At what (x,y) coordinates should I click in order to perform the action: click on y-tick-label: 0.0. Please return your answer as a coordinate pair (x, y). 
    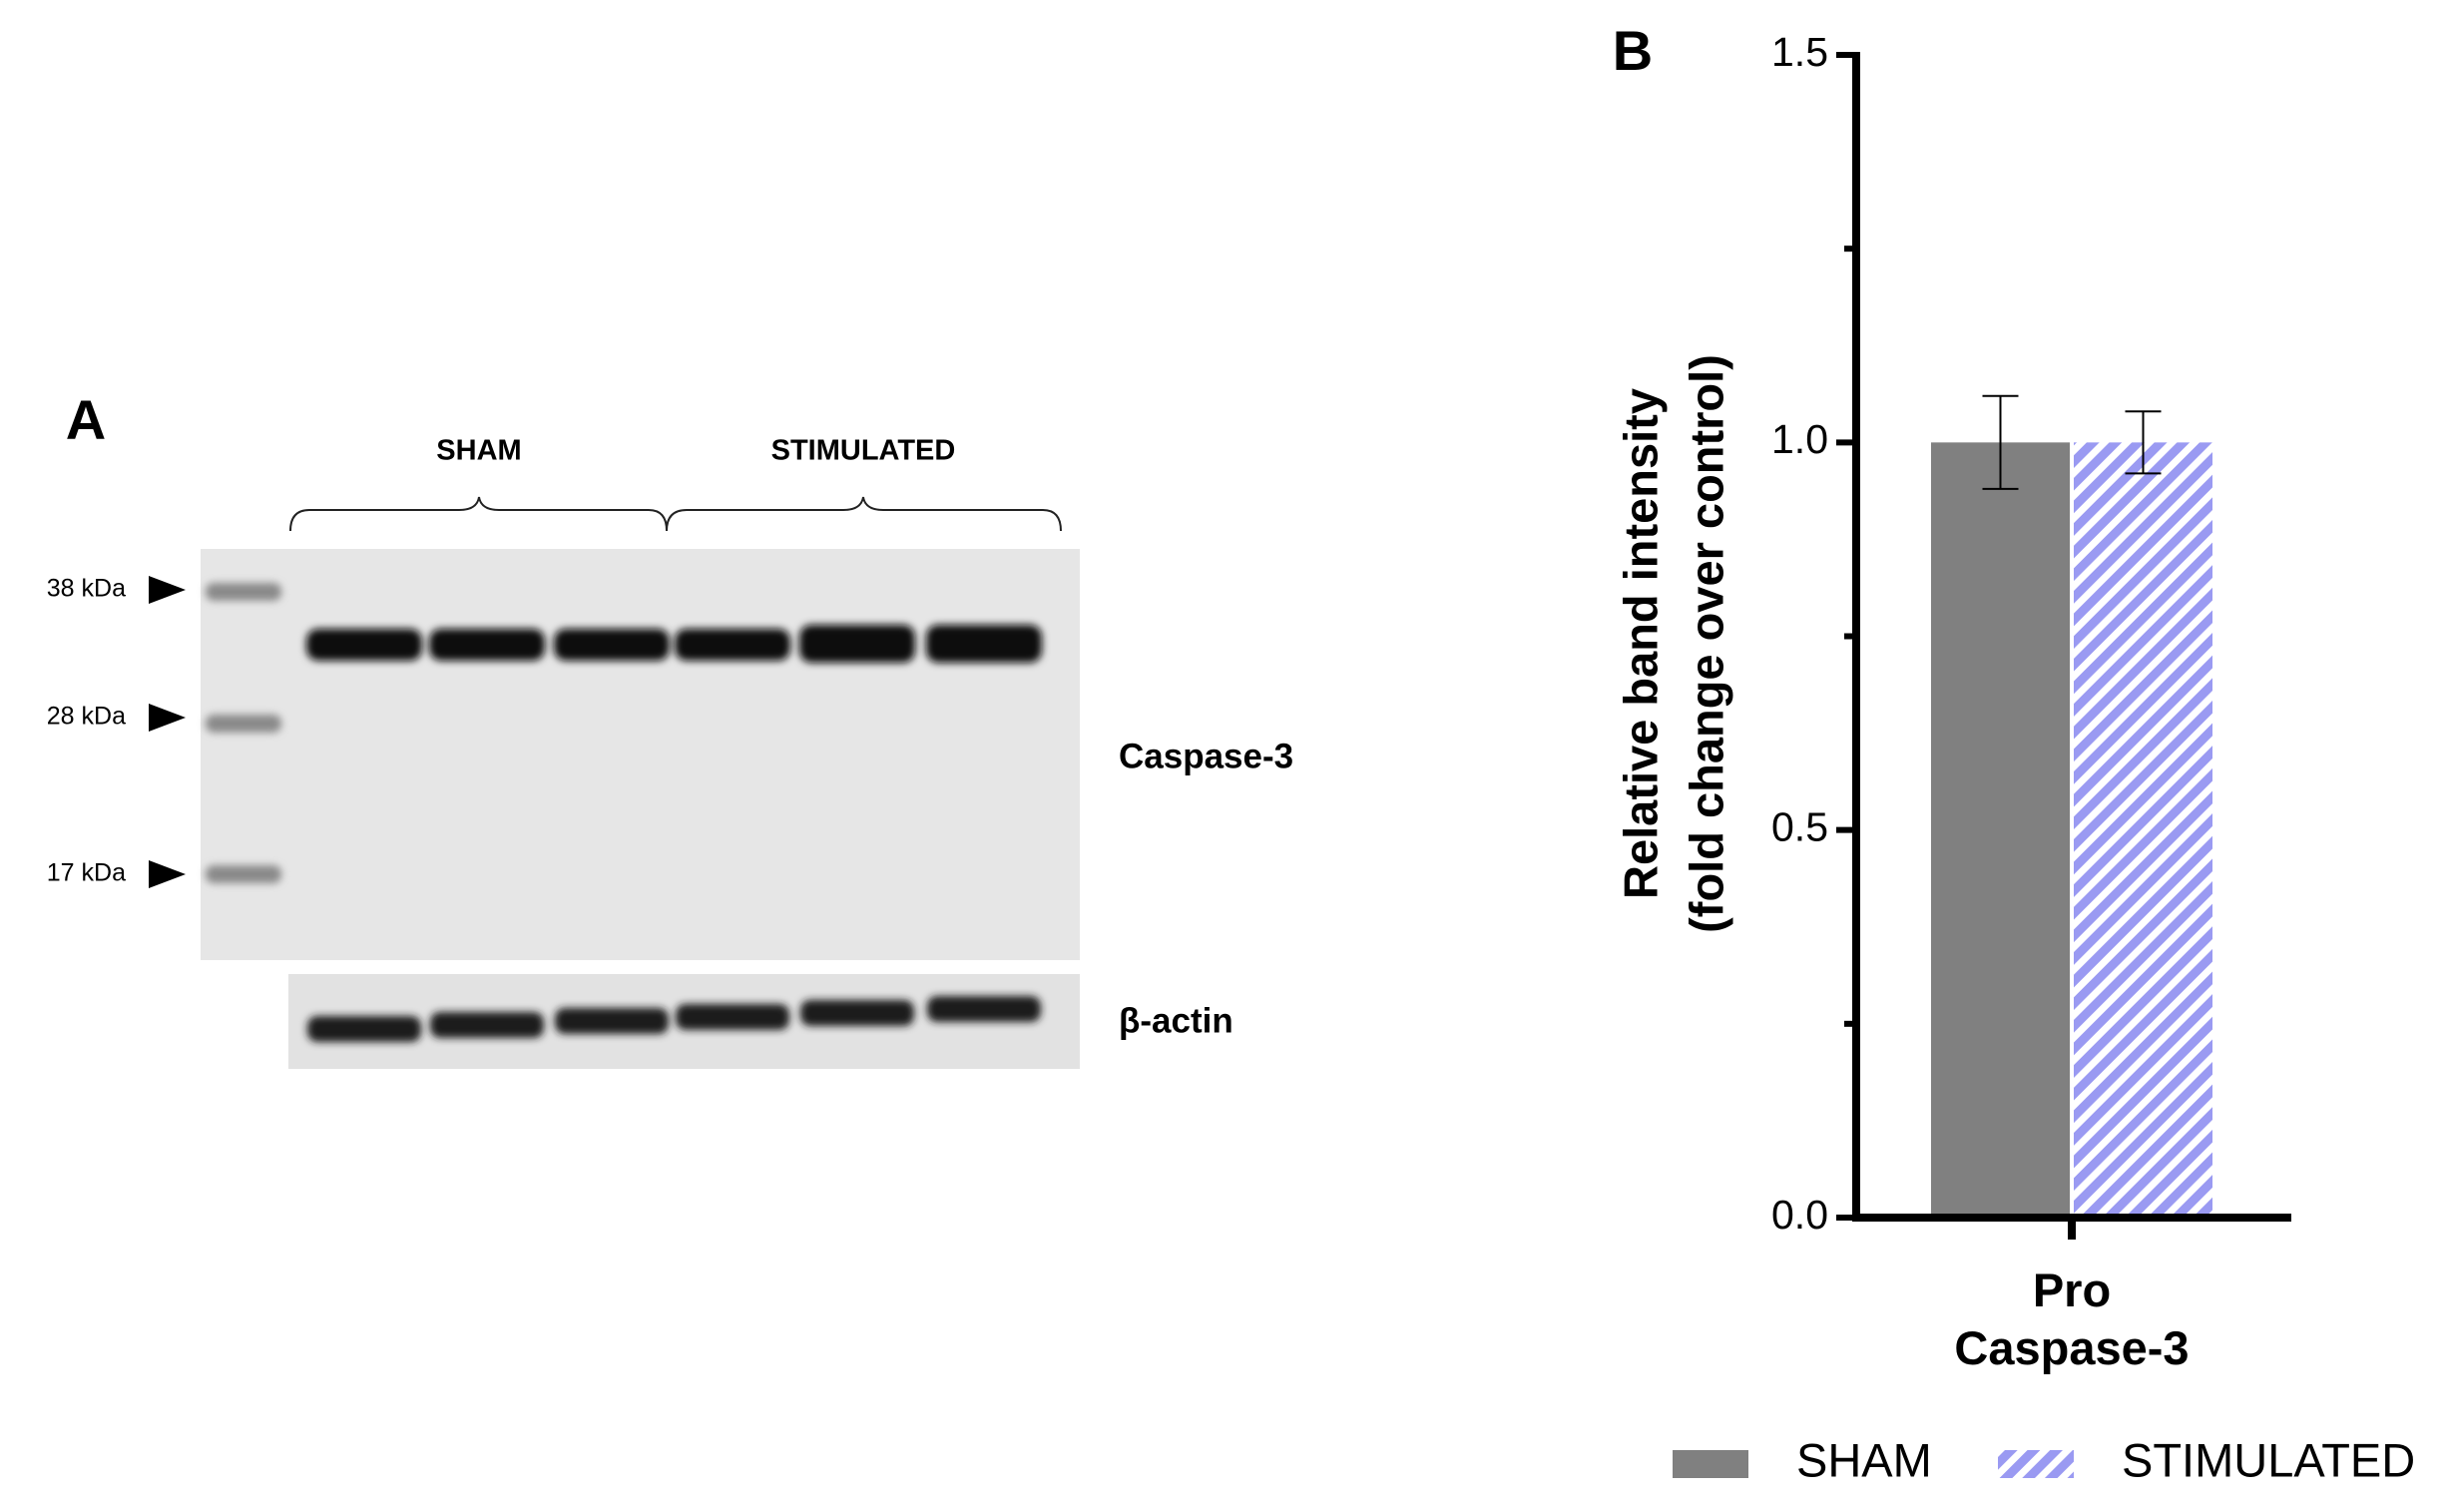
    Looking at the image, I should click on (1799, 1215).